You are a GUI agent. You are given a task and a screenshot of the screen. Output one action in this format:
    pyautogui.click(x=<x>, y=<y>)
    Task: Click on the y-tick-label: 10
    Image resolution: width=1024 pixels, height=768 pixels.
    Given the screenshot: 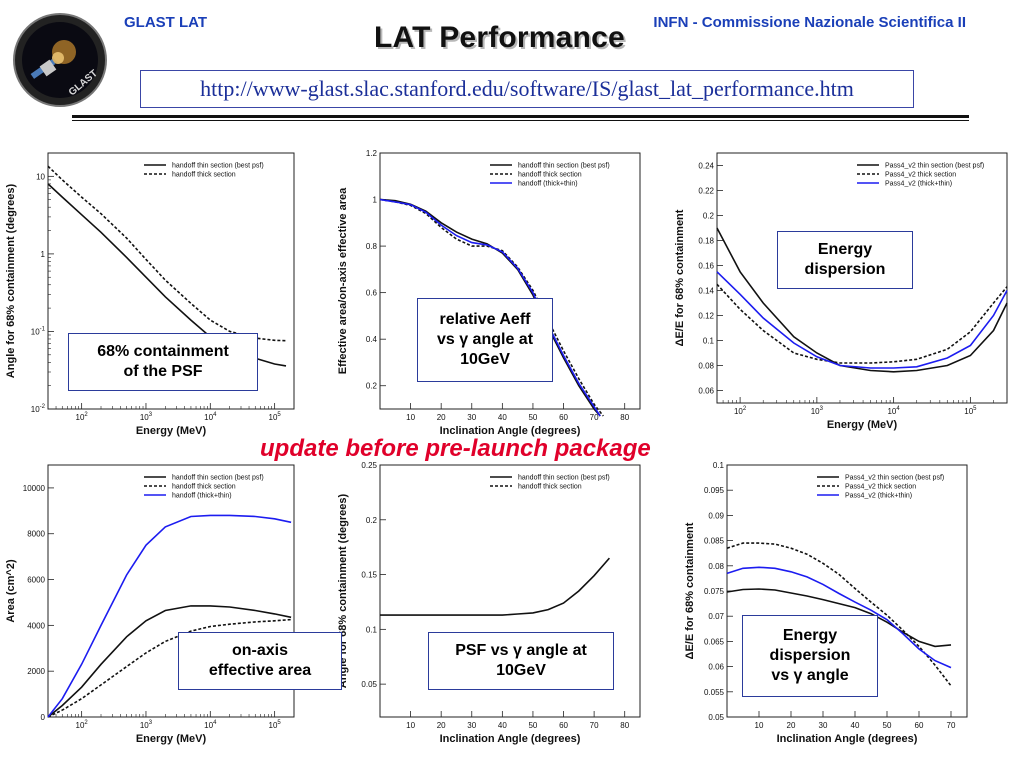 What is the action you would take?
    pyautogui.click(x=40, y=176)
    